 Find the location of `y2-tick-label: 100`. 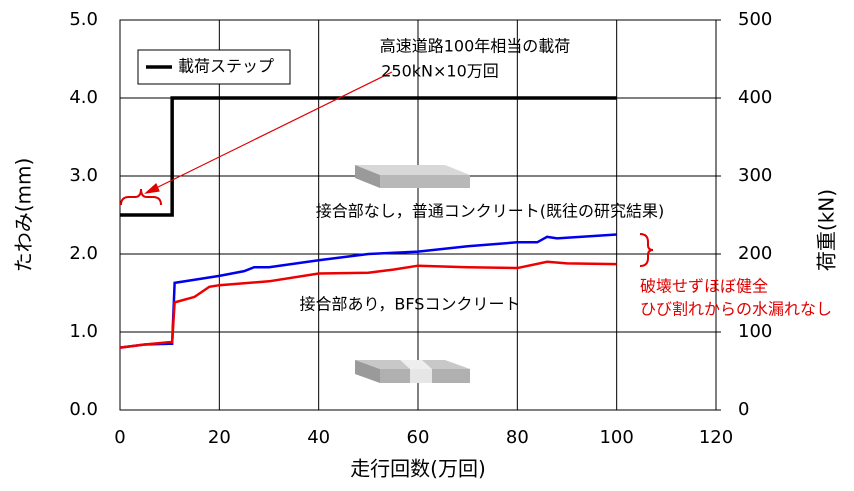

y2-tick-label: 100 is located at coordinates (755, 331).